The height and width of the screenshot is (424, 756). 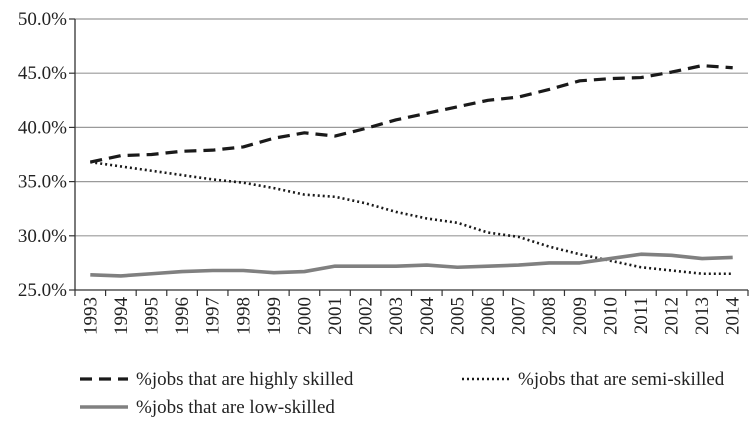 What do you see at coordinates (519, 316) in the screenshot?
I see `x-tick-label-14: 2007` at bounding box center [519, 316].